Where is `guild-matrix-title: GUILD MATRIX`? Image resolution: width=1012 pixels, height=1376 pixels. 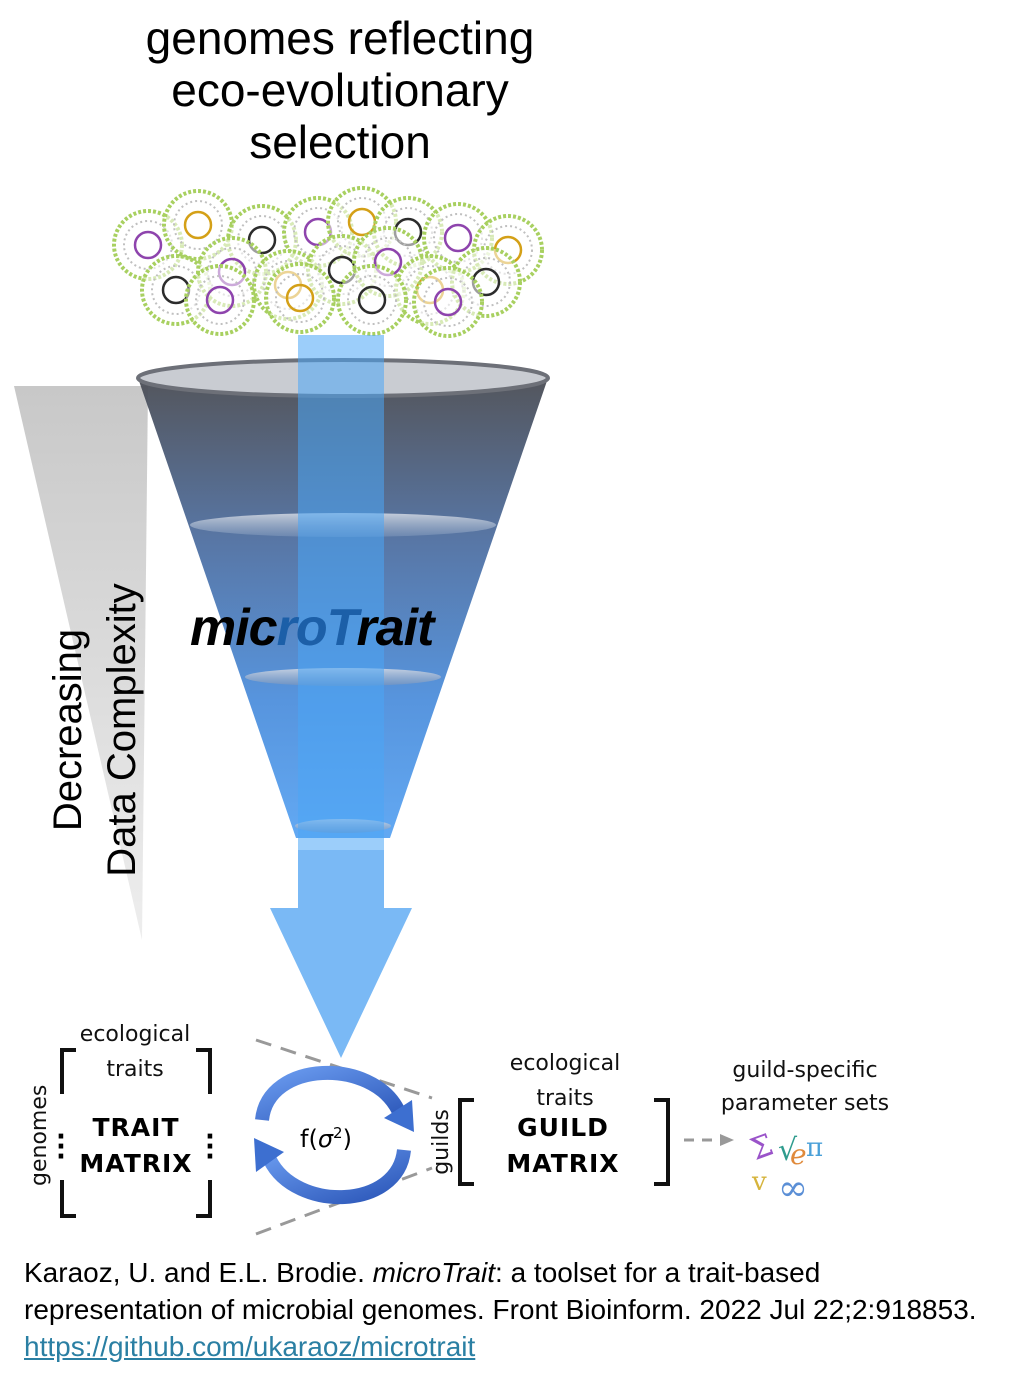 guild-matrix-title: GUILD MATRIX is located at coordinates (563, 1146).